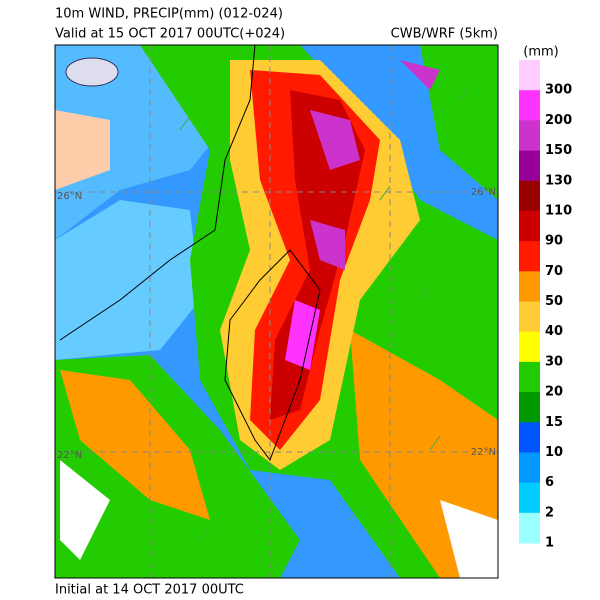 This screenshot has height=600, width=600. What do you see at coordinates (554, 241) in the screenshot?
I see `legend-label: 90` at bounding box center [554, 241].